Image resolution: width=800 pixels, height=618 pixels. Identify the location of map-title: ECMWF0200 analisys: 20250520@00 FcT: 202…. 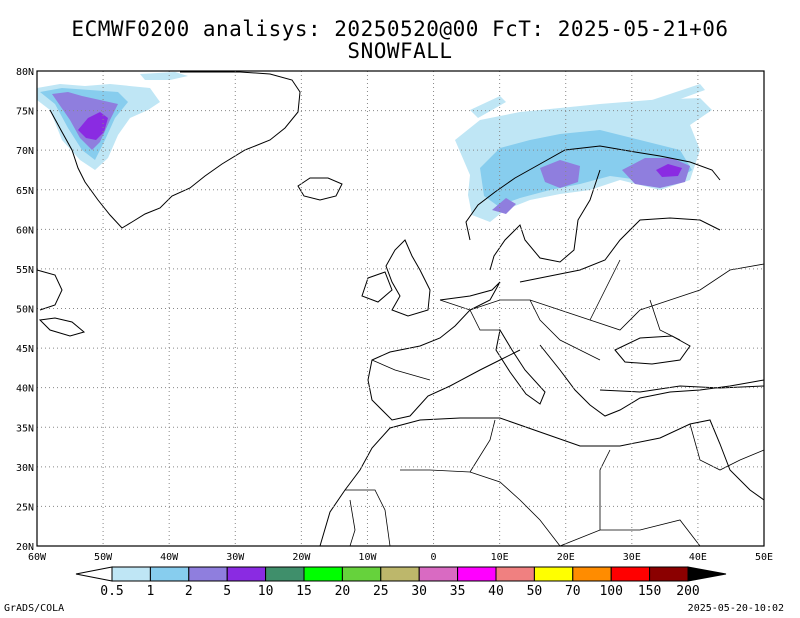
(400, 29).